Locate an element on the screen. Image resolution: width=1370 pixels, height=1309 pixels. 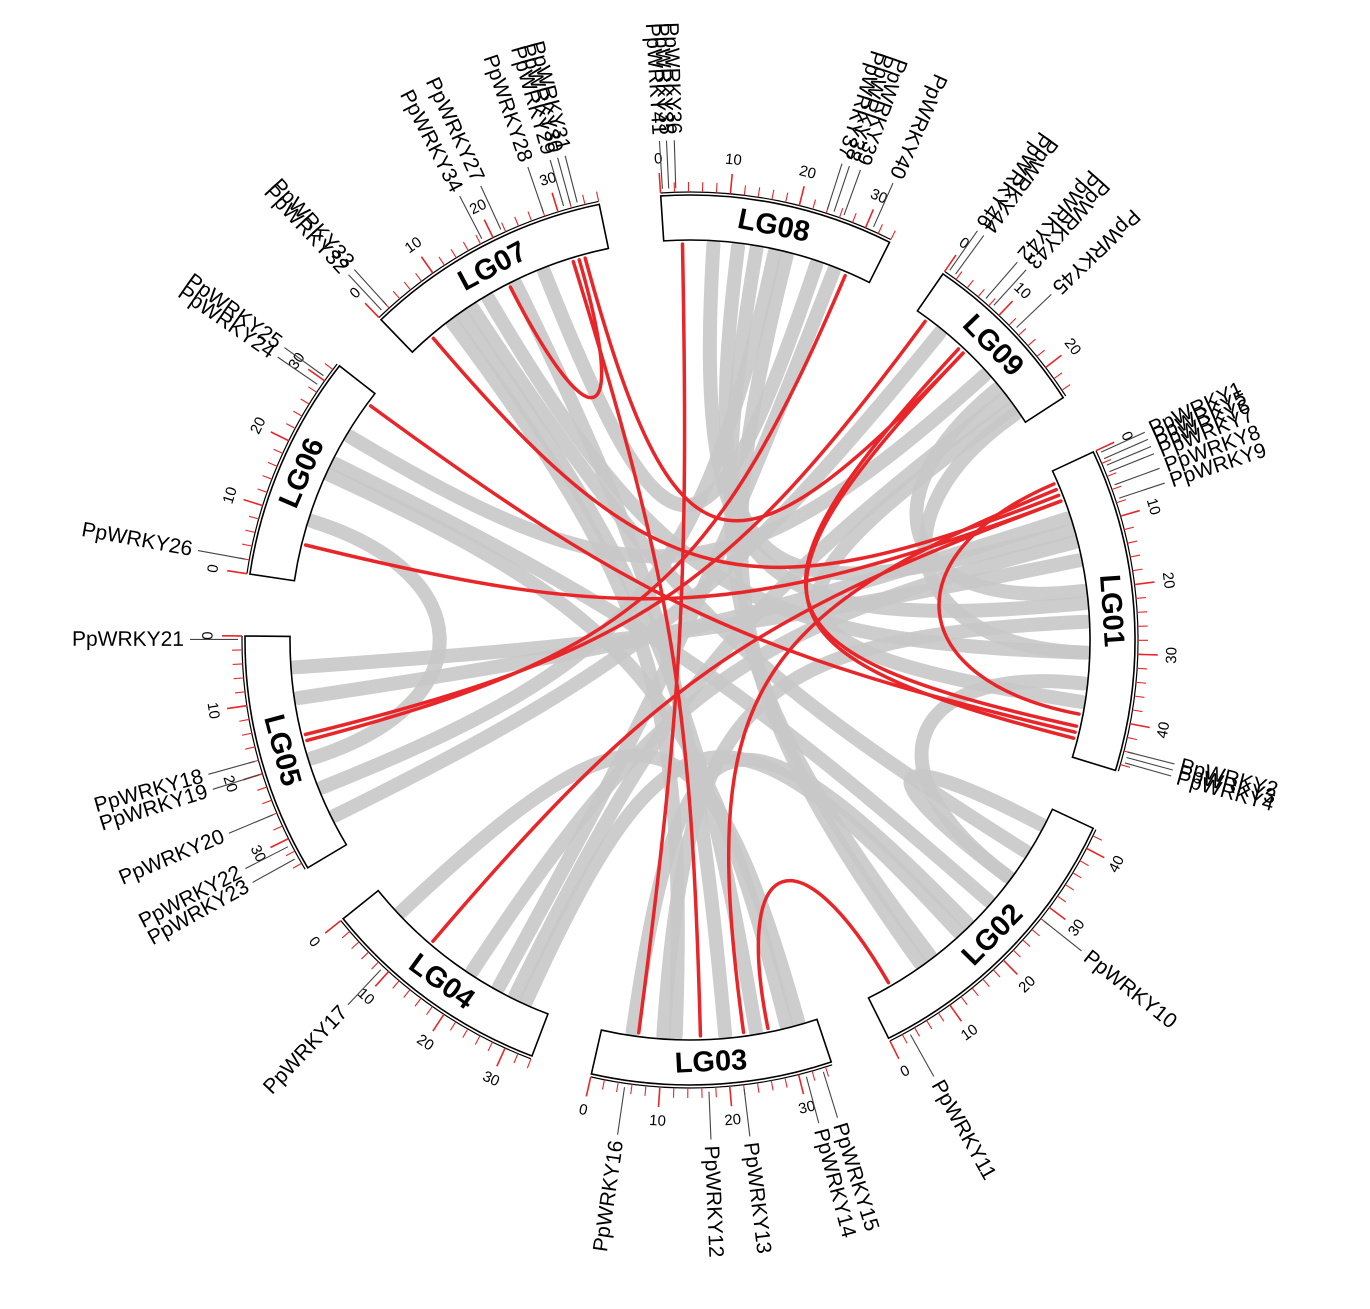
chromosome-box-lg08 is located at coordinates (775, 239).